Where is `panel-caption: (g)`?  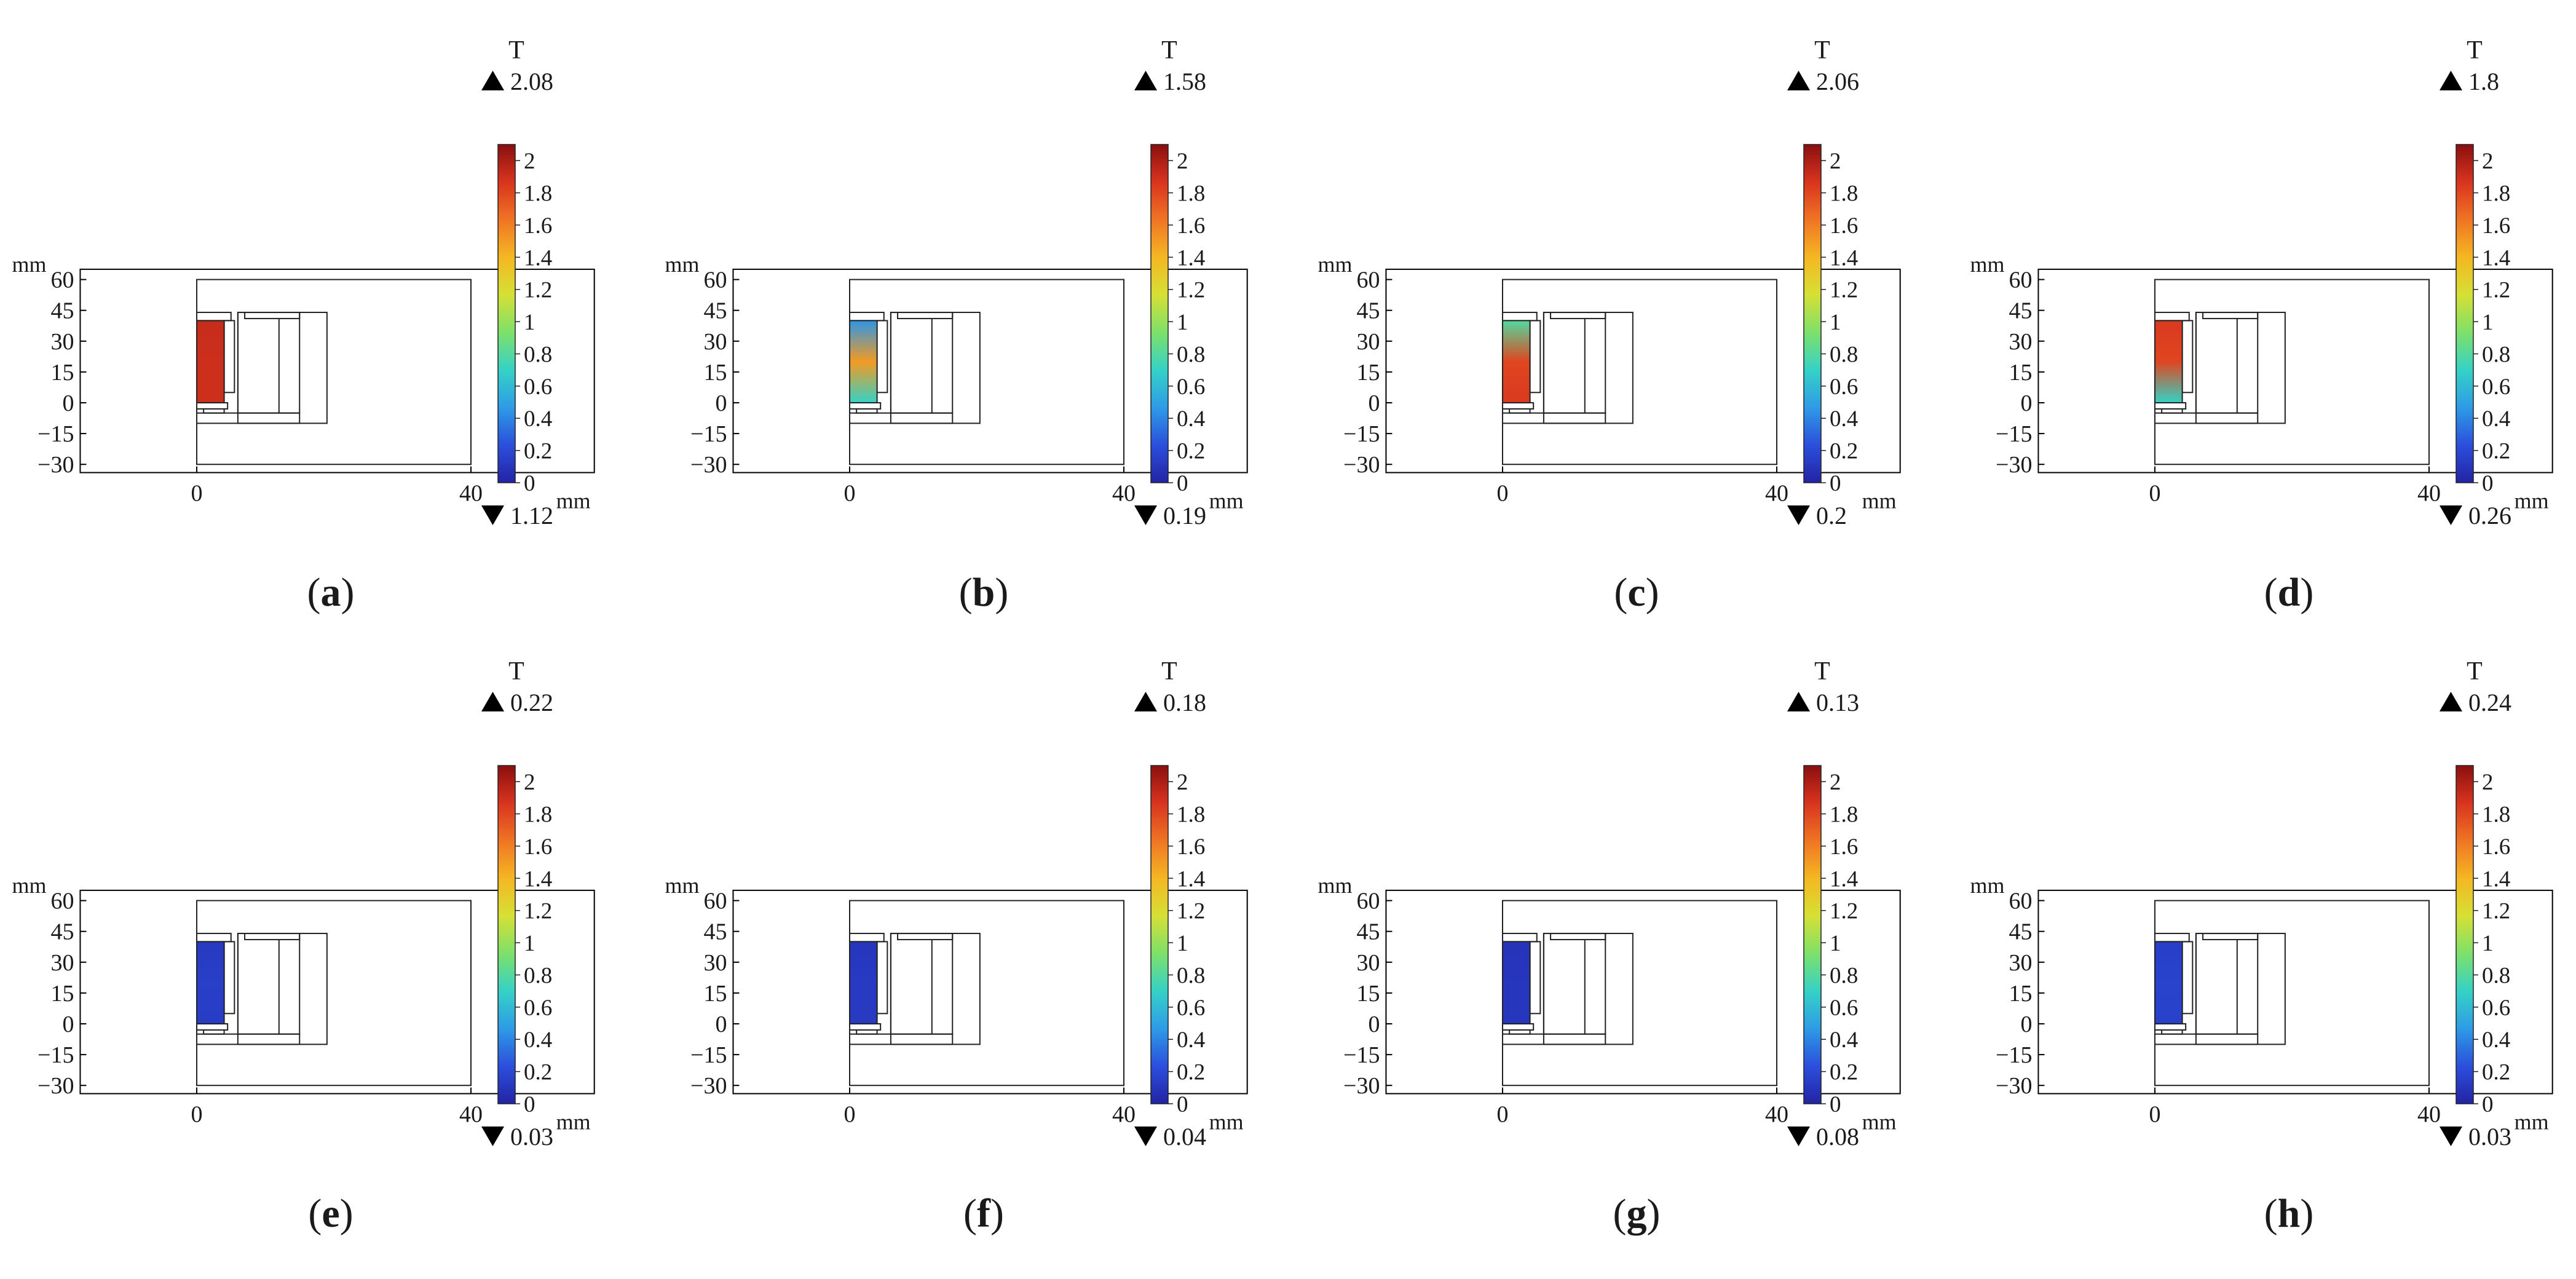 panel-caption: (g) is located at coordinates (1637, 1213).